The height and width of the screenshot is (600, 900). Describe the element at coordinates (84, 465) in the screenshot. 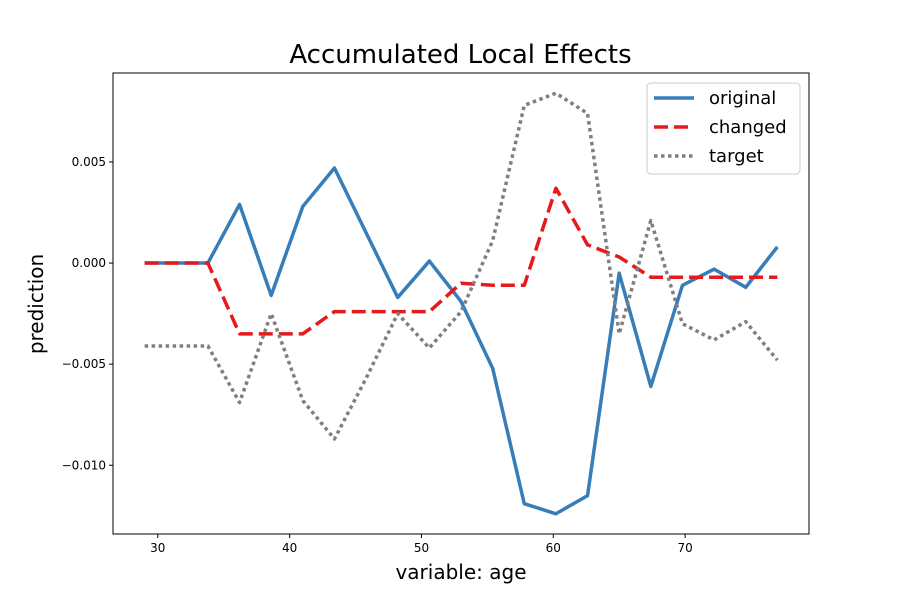

I see `y-tick-label: −0.010` at that location.